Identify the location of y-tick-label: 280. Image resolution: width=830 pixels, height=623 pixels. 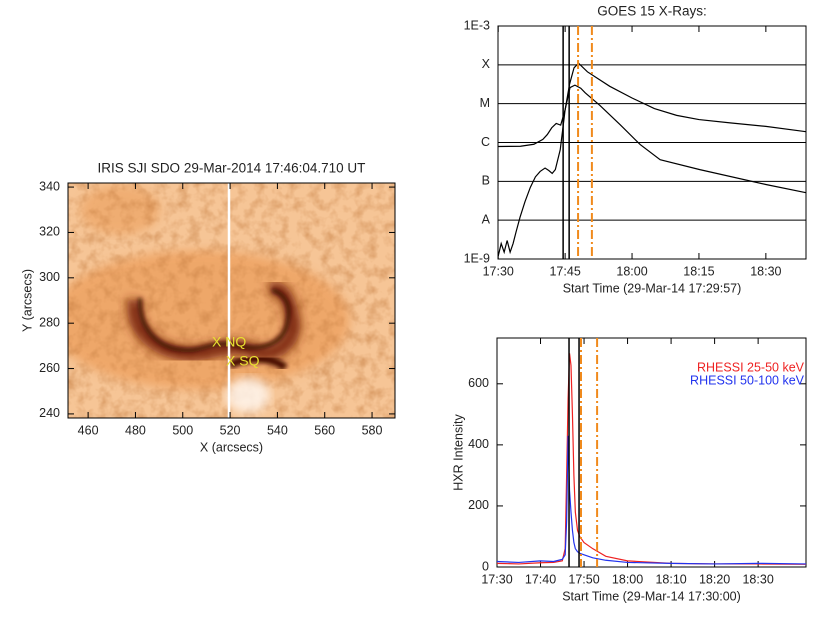
(49, 322).